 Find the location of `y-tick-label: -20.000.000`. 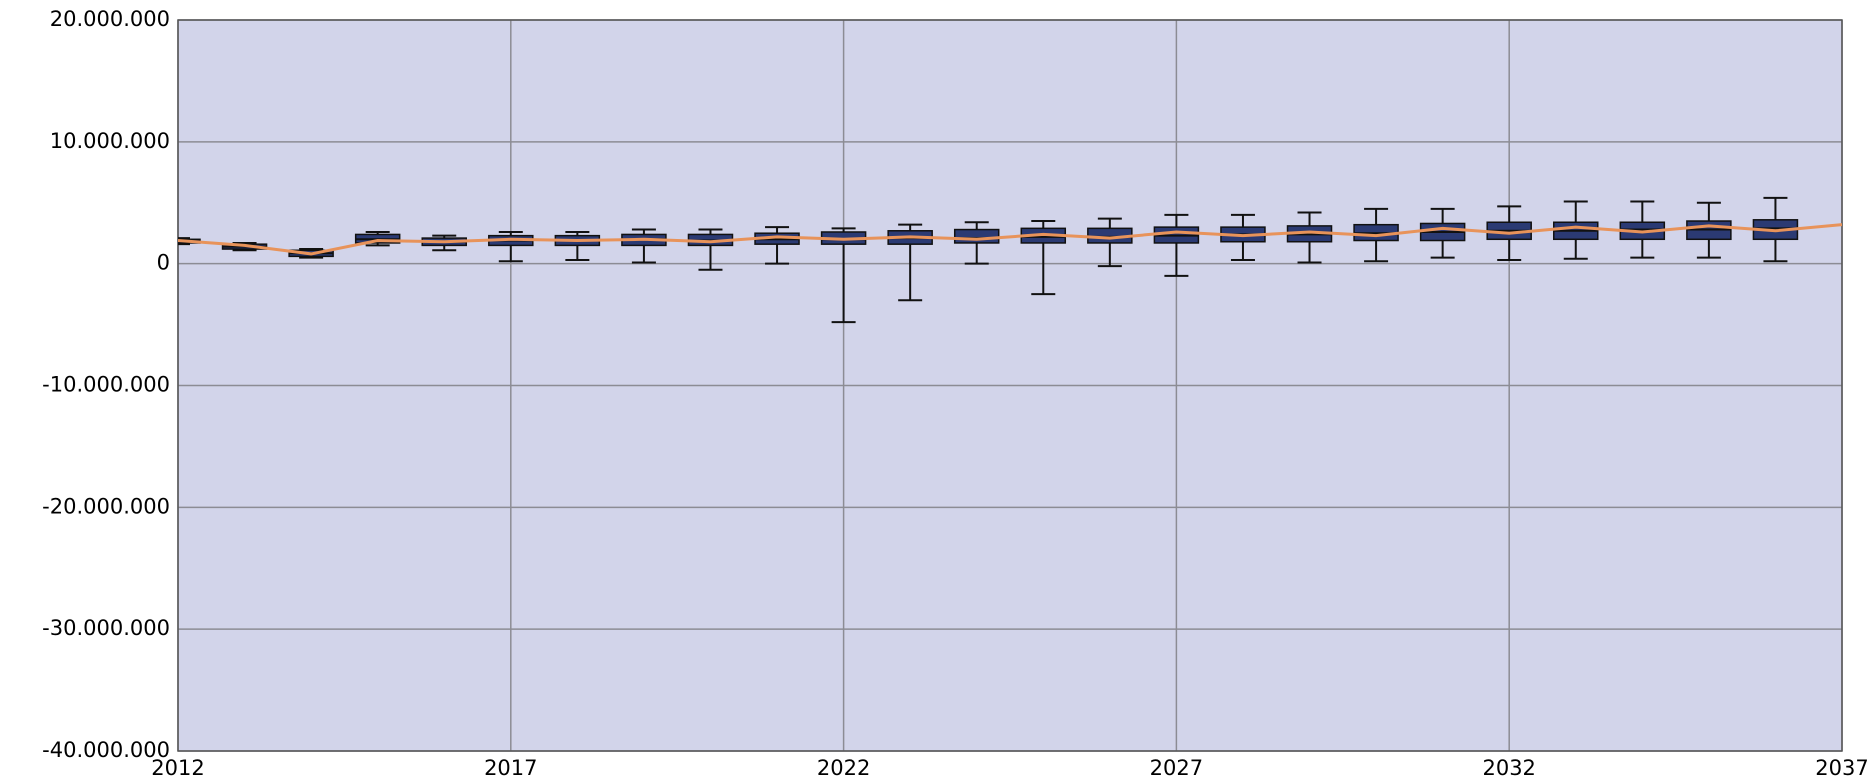

y-tick-label: -20.000.000 is located at coordinates (106, 506).